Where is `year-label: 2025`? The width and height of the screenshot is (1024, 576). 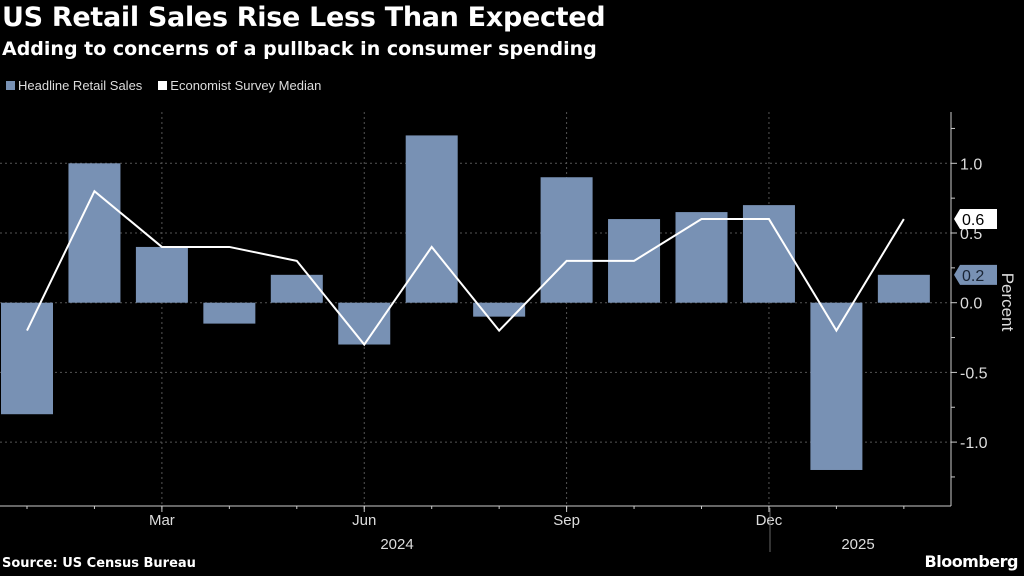
year-label: 2025 is located at coordinates (857, 544).